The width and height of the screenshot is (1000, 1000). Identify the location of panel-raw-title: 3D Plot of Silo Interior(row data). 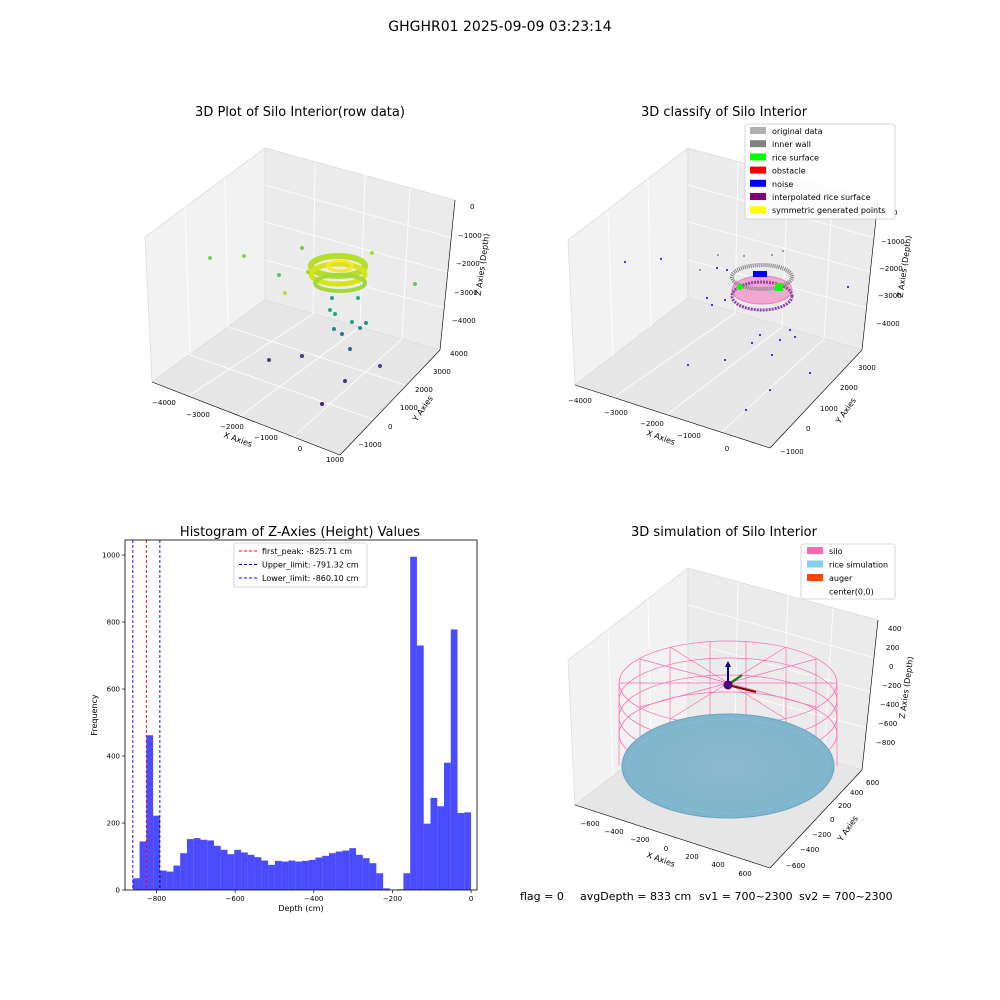
(300, 112).